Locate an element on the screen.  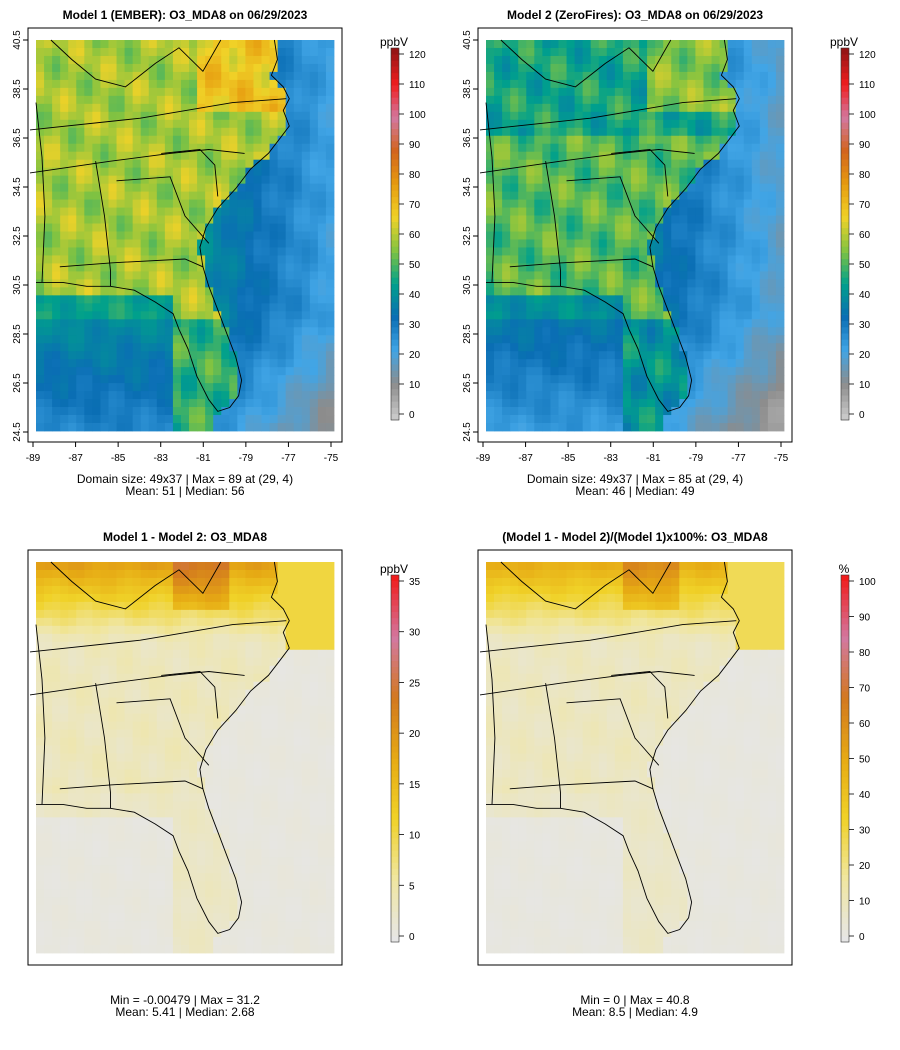
colorbar-tick-label: 60 is located at coordinates (865, 235).